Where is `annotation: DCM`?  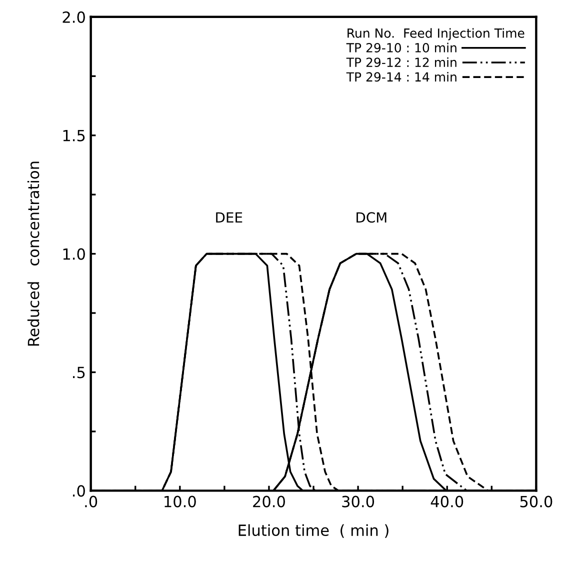
annotation: DCM is located at coordinates (371, 217).